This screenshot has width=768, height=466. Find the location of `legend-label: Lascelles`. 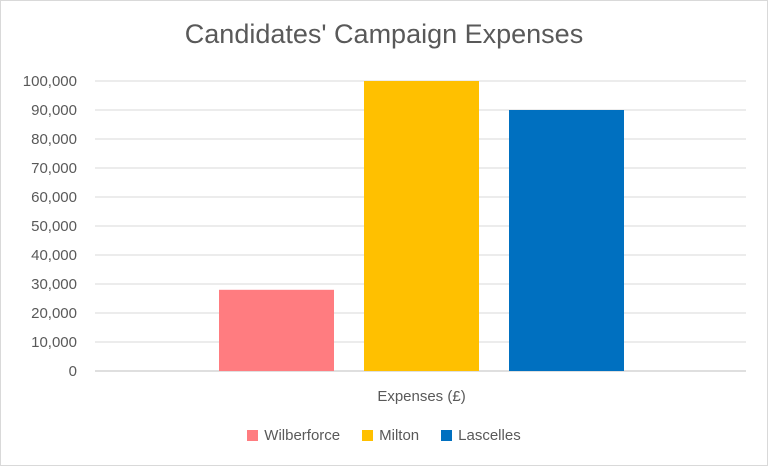

legend-label: Lascelles is located at coordinates (489, 435).